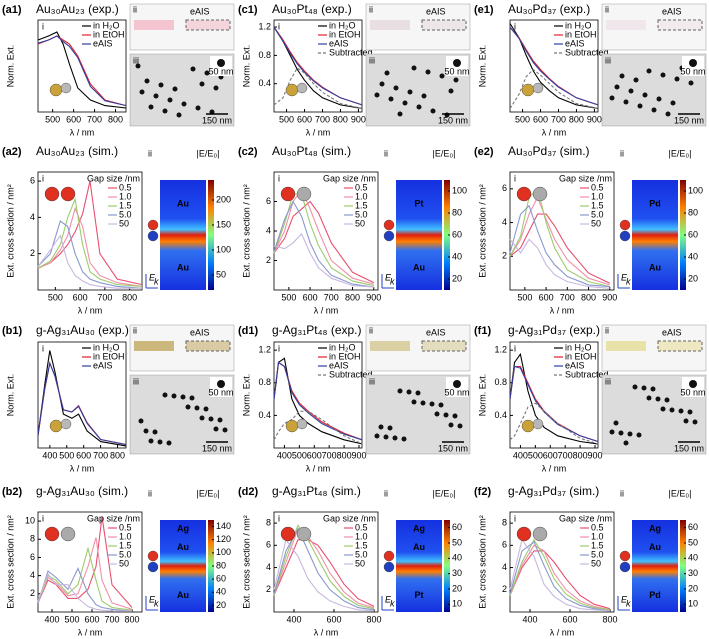  Describe the element at coordinates (200, 332) in the screenshot. I see `photo-text: eAIS` at that location.